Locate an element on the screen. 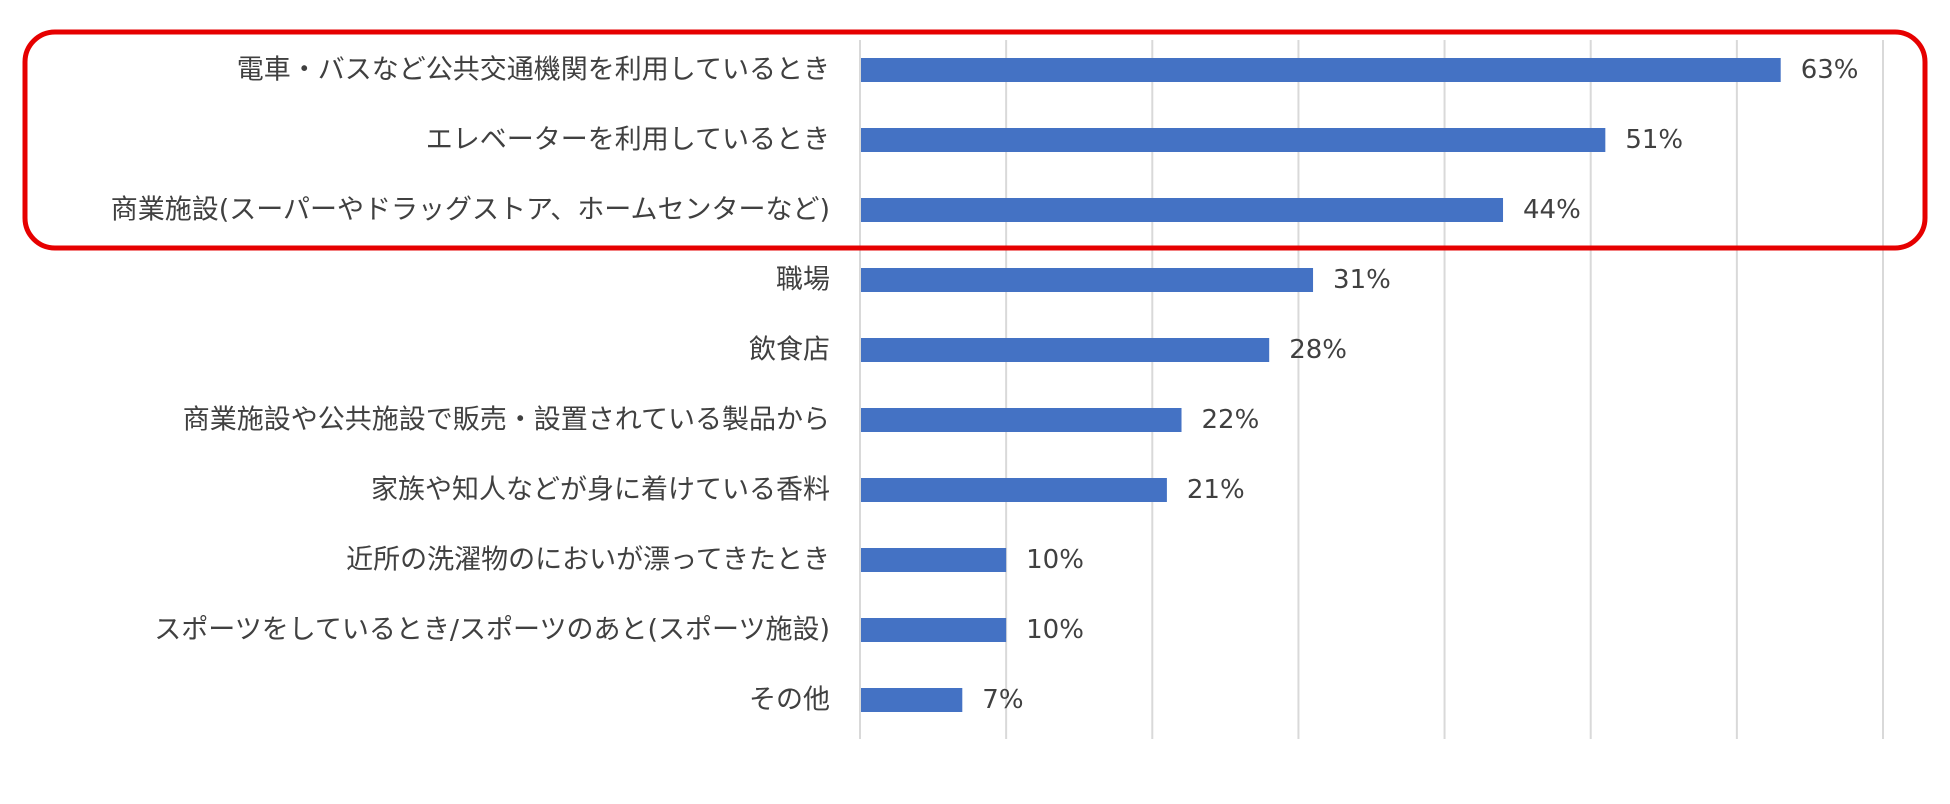 The image size is (1950, 804). category-label: 職場 is located at coordinates (803, 280).